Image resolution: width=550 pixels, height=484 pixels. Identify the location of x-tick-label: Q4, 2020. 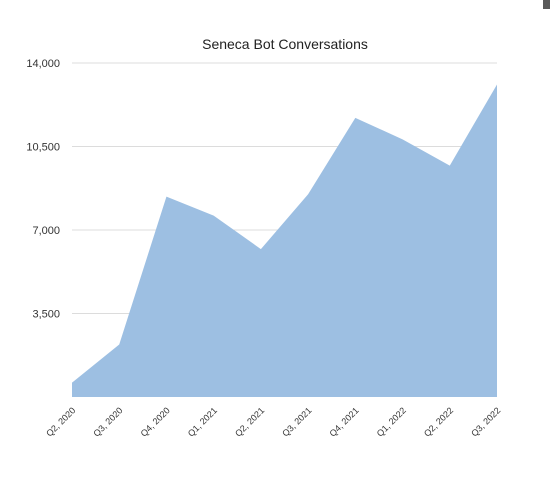
(155, 421).